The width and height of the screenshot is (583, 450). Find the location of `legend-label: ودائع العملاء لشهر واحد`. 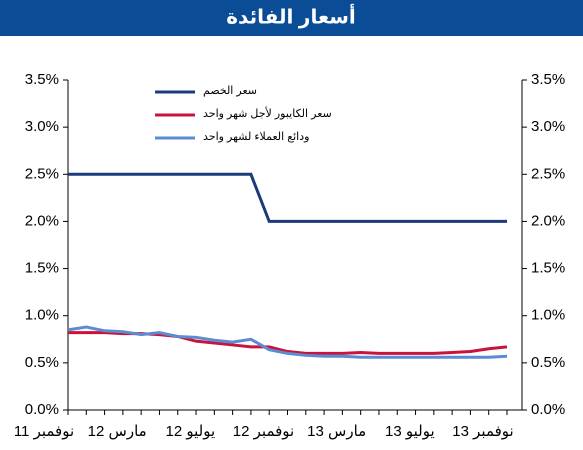

legend-label: ودائع العملاء لشهر واحد is located at coordinates (256, 137).